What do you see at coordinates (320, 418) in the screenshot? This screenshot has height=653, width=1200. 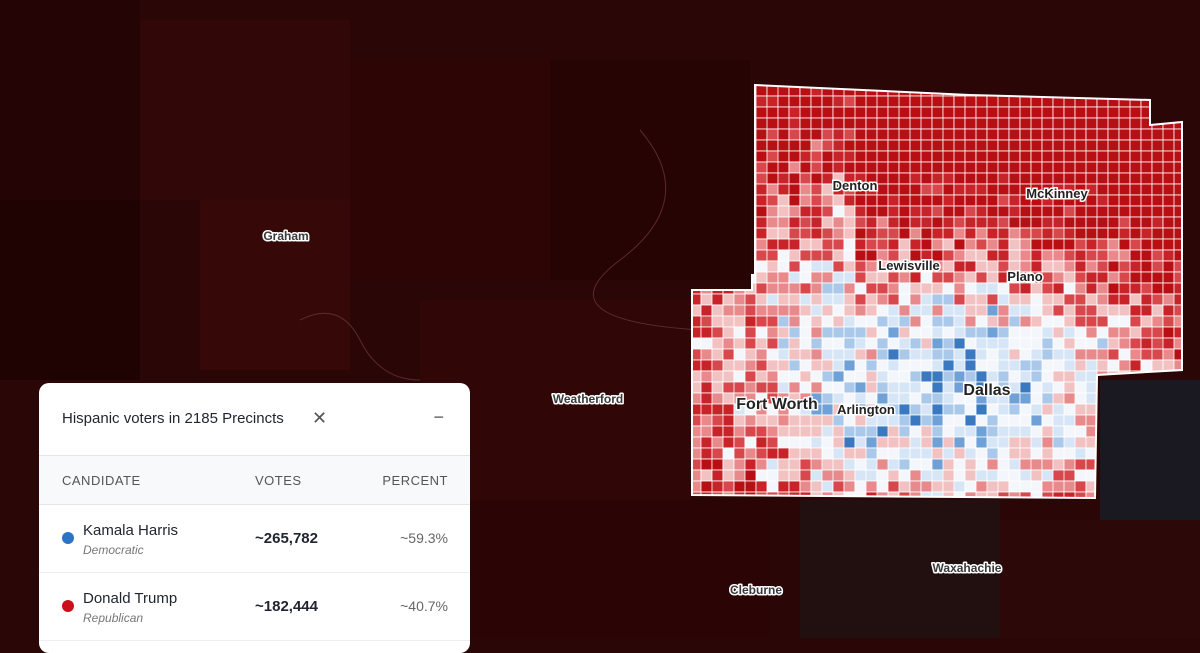 I see `close-button: ✕` at bounding box center [320, 418].